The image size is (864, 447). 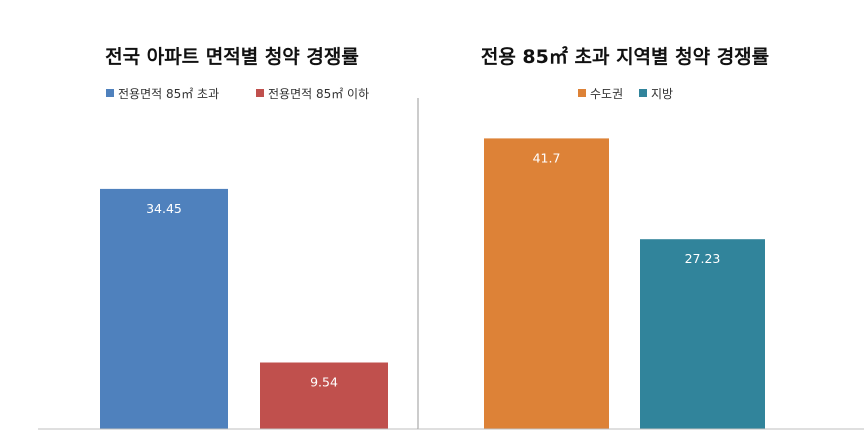 I want to click on bar-value-label: 27.23, so click(x=703, y=258).